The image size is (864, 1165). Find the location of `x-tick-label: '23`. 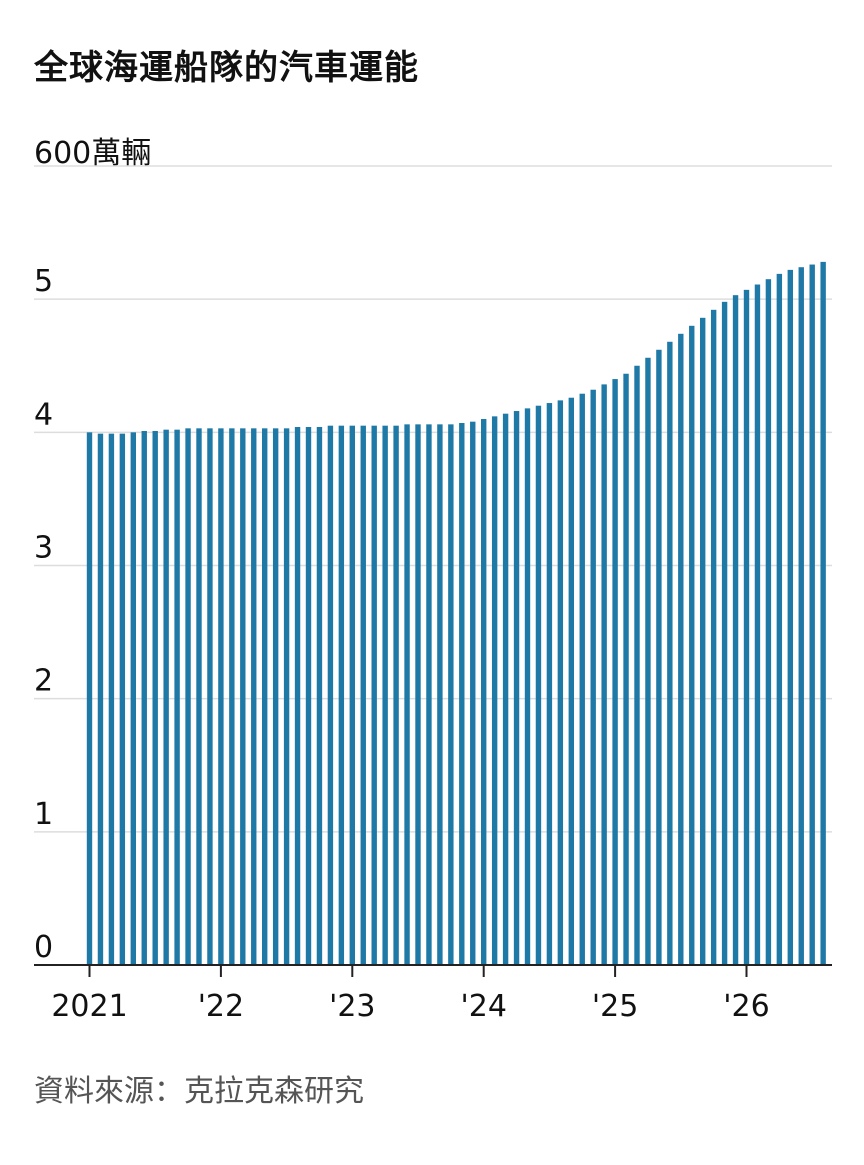

x-tick-label: '23 is located at coordinates (352, 1006).